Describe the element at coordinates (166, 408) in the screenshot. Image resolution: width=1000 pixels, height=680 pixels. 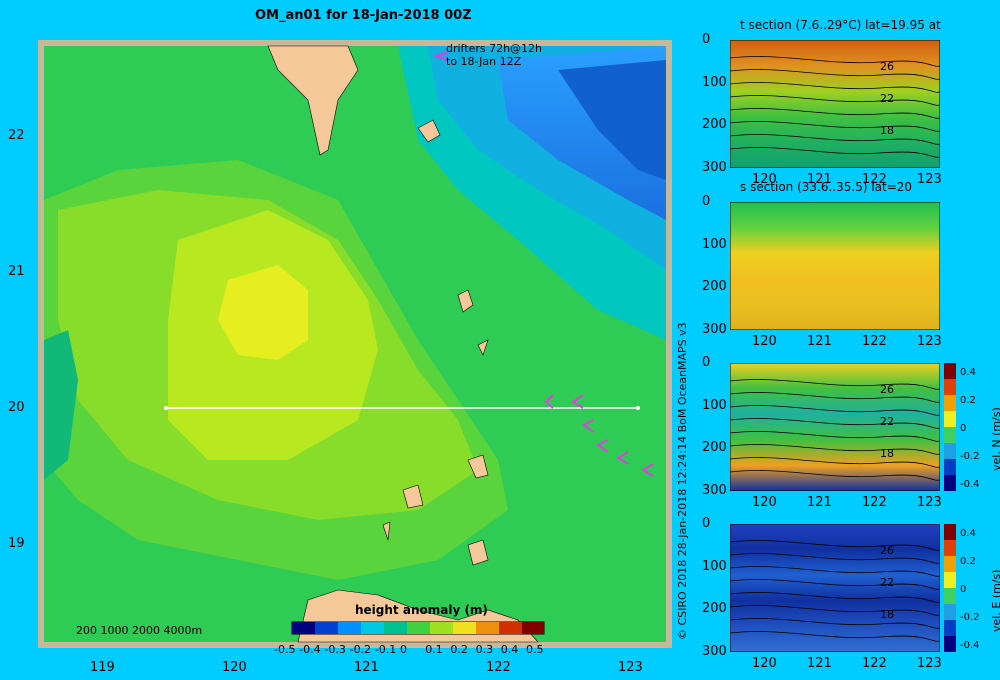
I see `section-start-marker` at that location.